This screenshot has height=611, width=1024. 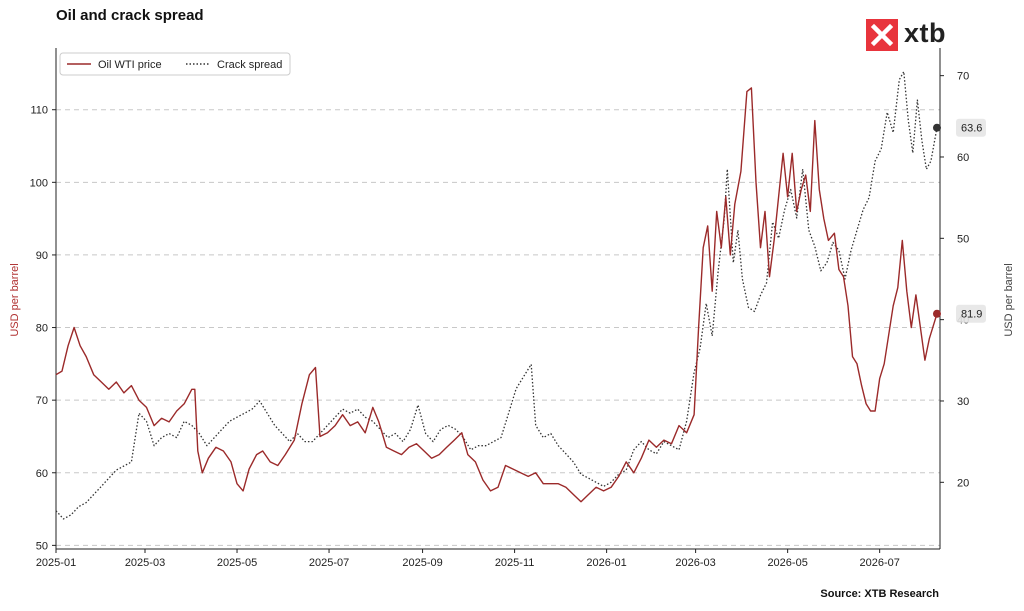 What do you see at coordinates (39, 111) in the screenshot?
I see `left-tick-label: 110` at bounding box center [39, 111].